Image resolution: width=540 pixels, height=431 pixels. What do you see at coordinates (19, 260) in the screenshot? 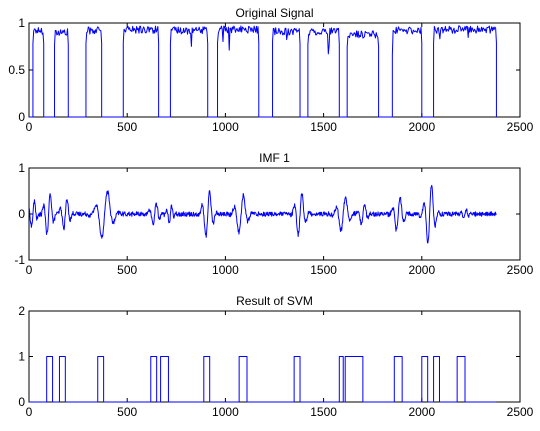
I see `y-tick-label: -1` at bounding box center [19, 260].